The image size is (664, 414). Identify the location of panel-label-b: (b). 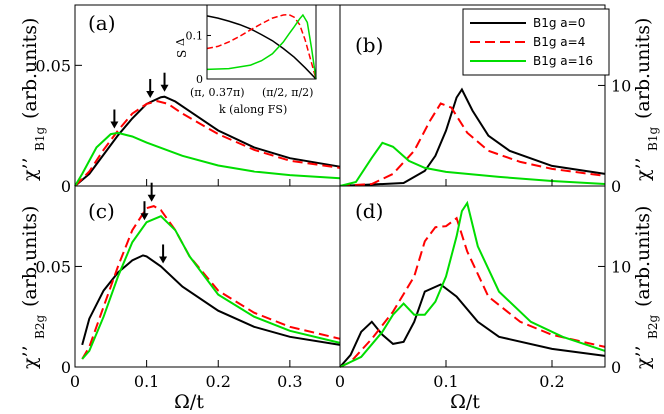
(369, 45).